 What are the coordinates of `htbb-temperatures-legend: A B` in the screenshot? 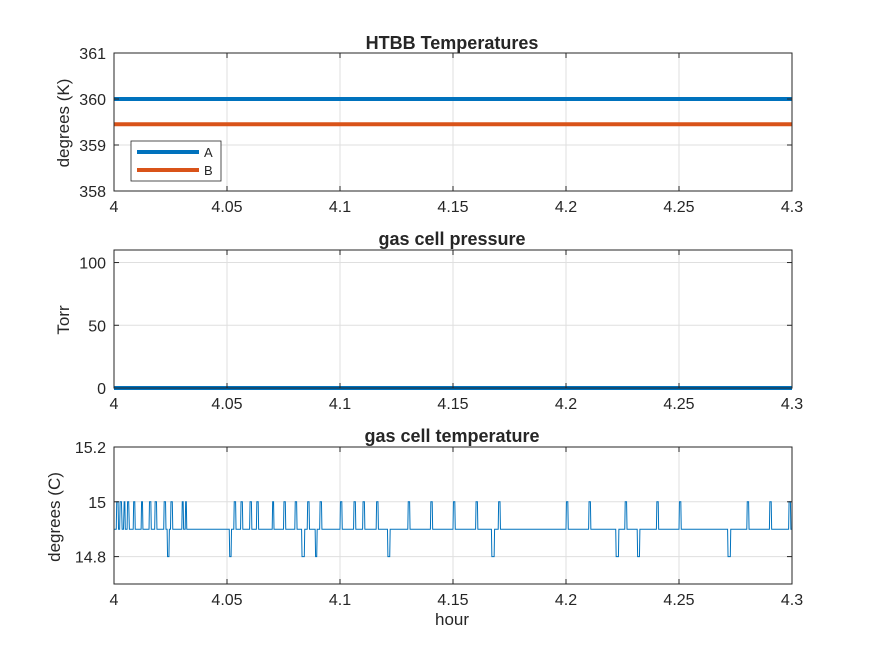 It's located at (176, 161).